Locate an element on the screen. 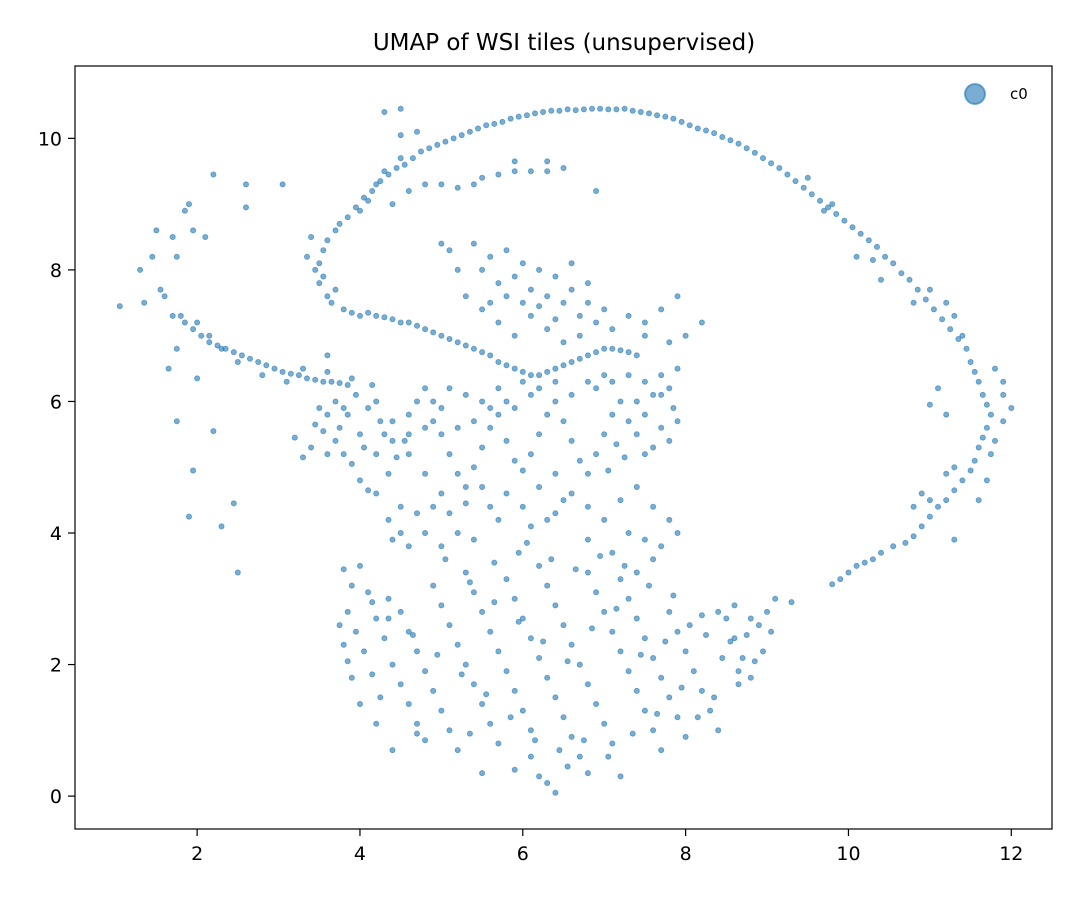  legend: c0 is located at coordinates (996, 94).